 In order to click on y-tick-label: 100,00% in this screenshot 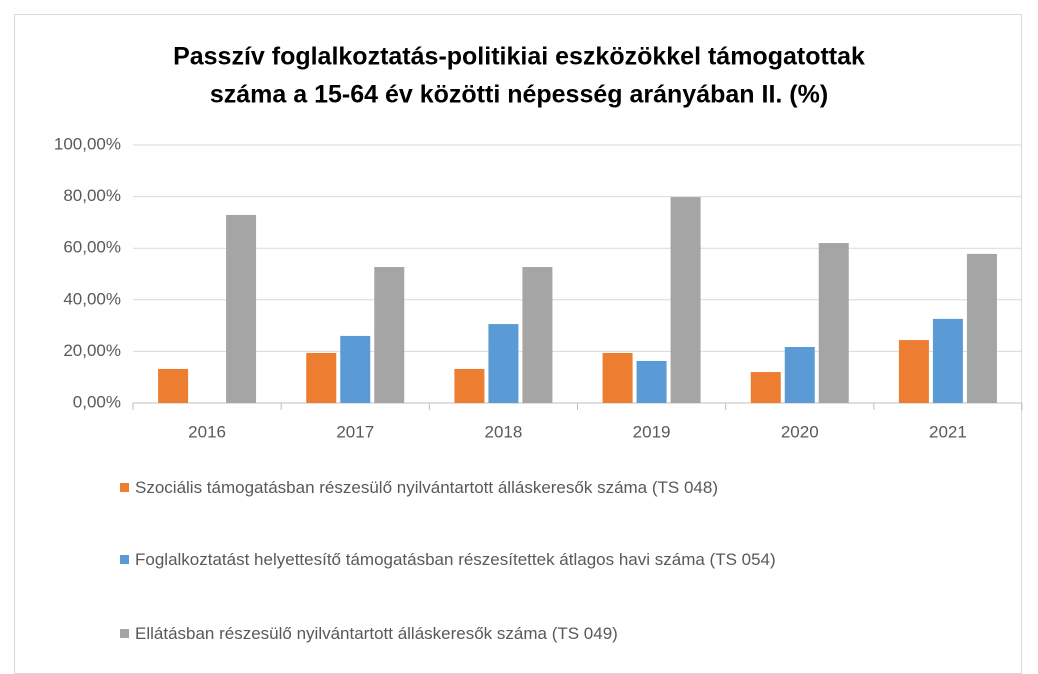, I will do `click(87, 143)`.